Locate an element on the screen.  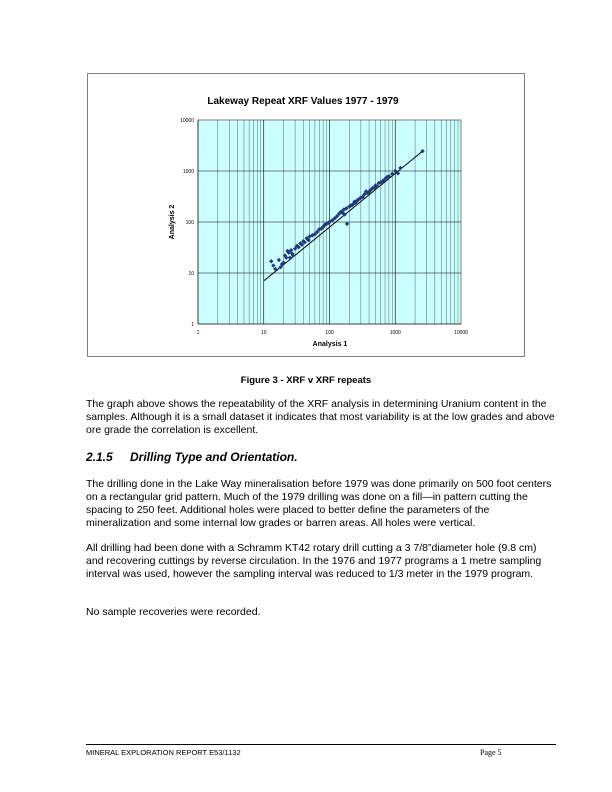
x-tick-label: 100 is located at coordinates (329, 333).